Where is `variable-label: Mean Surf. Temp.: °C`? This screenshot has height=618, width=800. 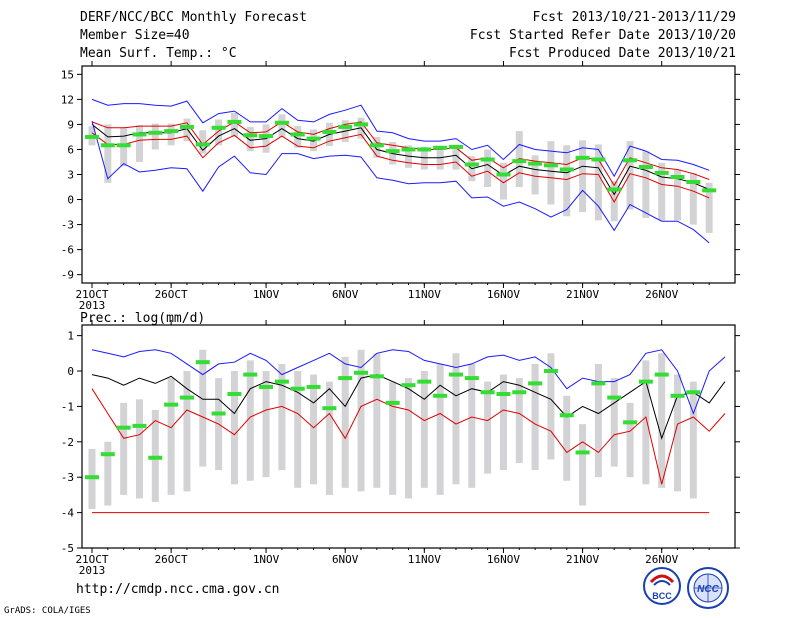 variable-label: Mean Surf. Temp.: °C is located at coordinates (158, 53).